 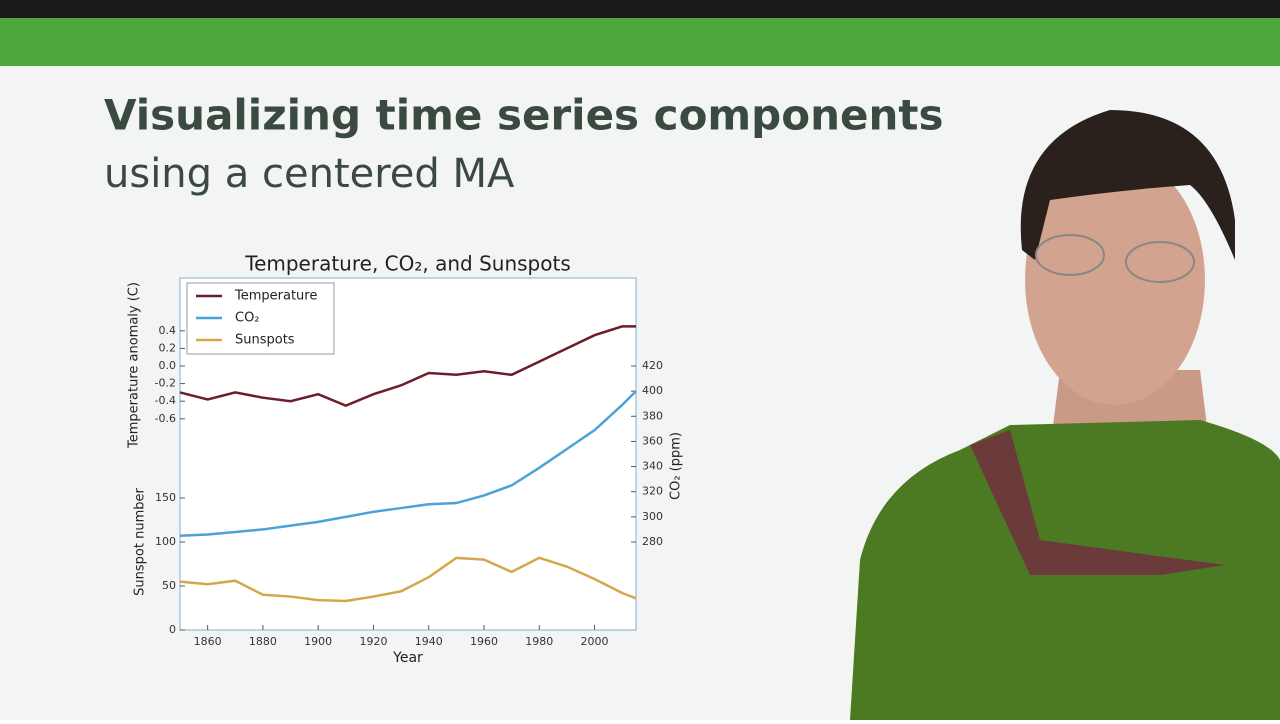 What do you see at coordinates (652, 440) in the screenshot?
I see `y2-tick-label: 360` at bounding box center [652, 440].